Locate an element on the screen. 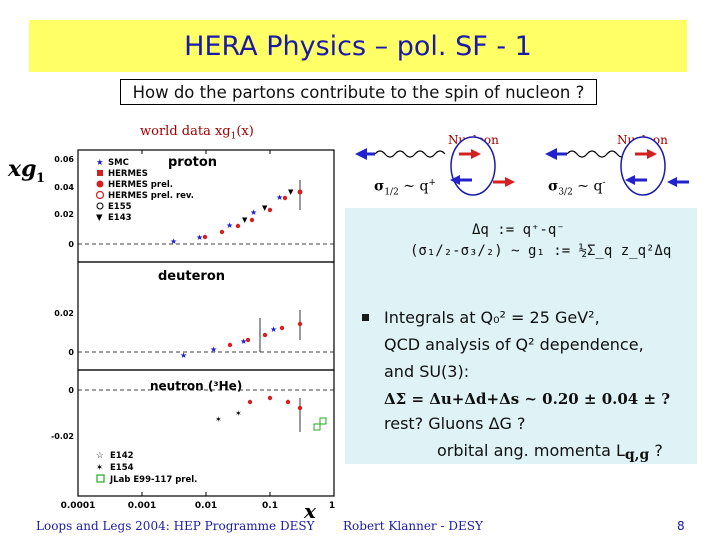 The height and width of the screenshot is (540, 720). footer-page-number: 8 is located at coordinates (681, 526).